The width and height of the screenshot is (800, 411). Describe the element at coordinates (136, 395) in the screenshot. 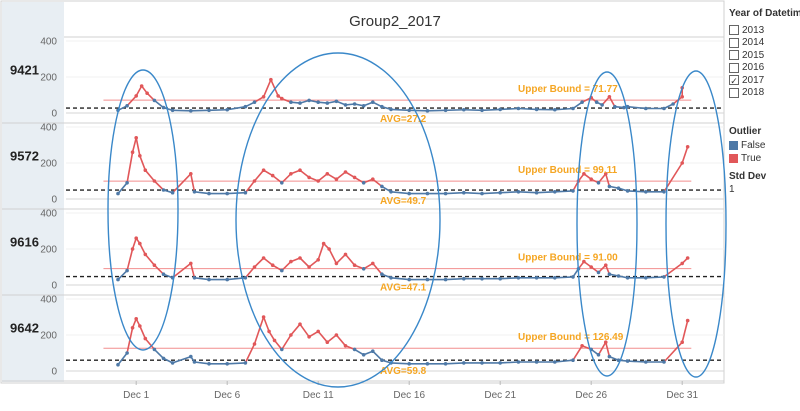

I see `x-tick-label: Dec 1` at that location.